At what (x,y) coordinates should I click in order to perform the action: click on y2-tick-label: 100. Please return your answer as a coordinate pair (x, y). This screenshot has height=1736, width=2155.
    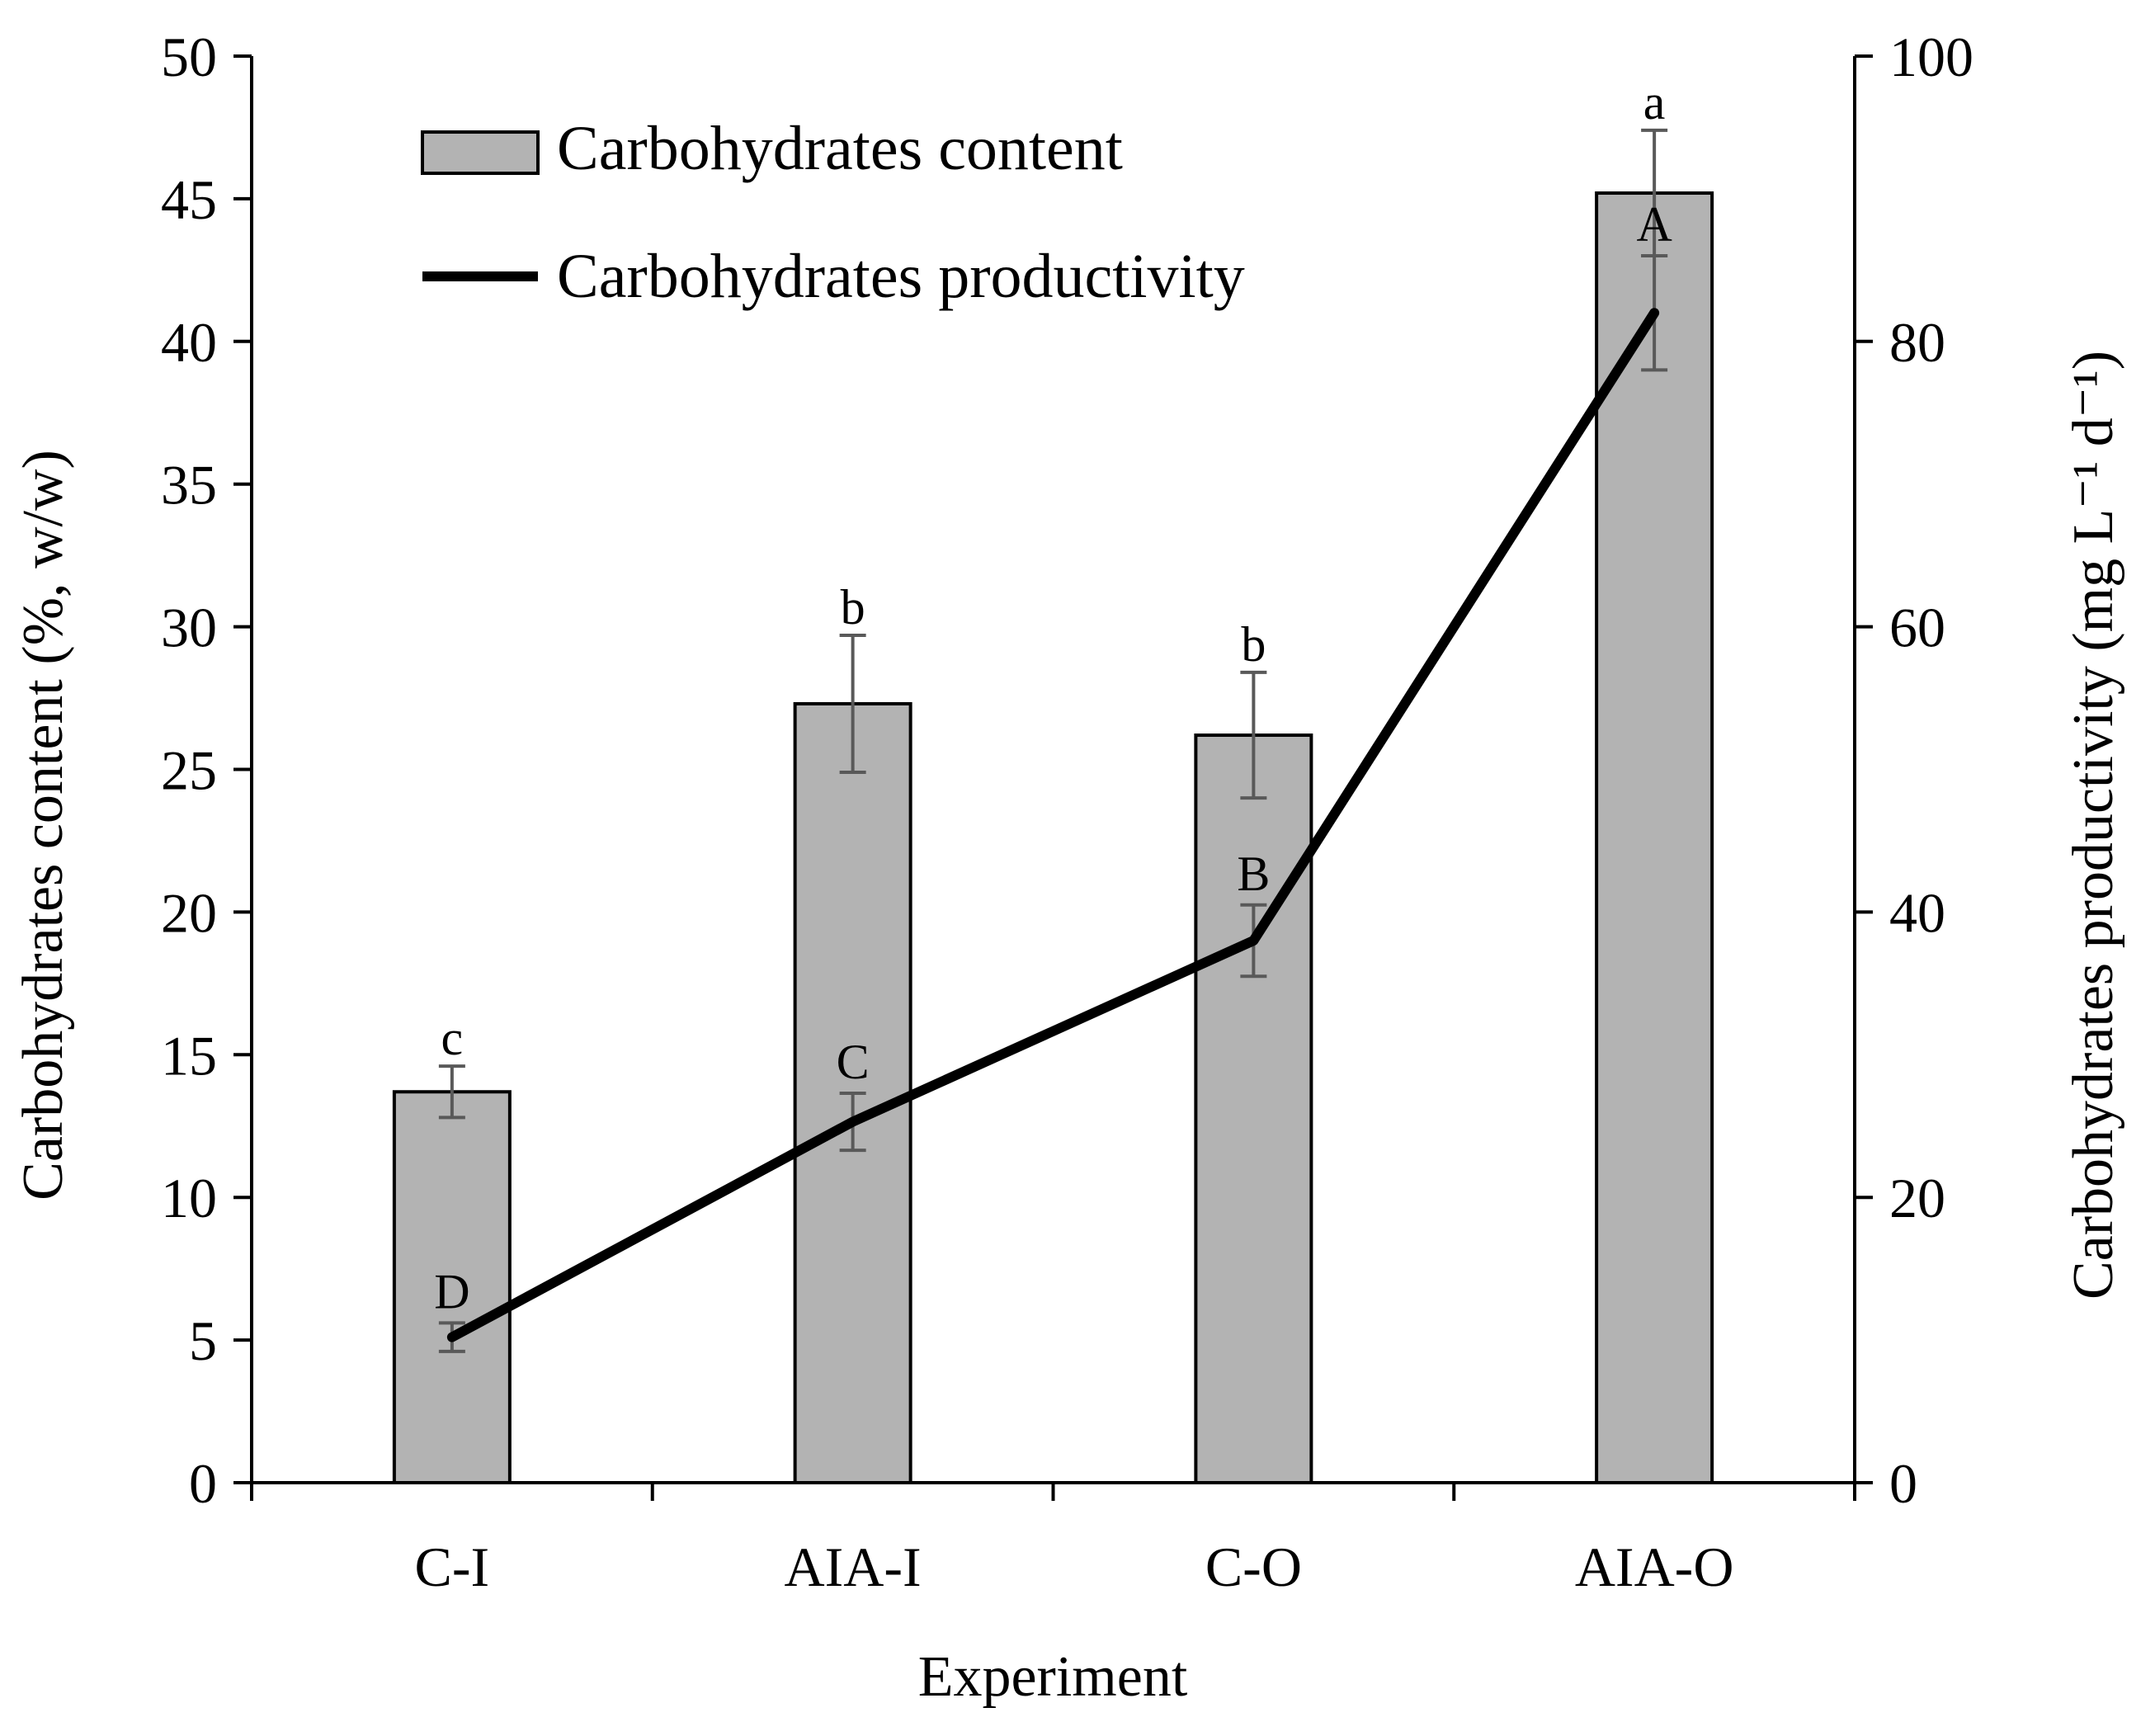
    Looking at the image, I should click on (1931, 57).